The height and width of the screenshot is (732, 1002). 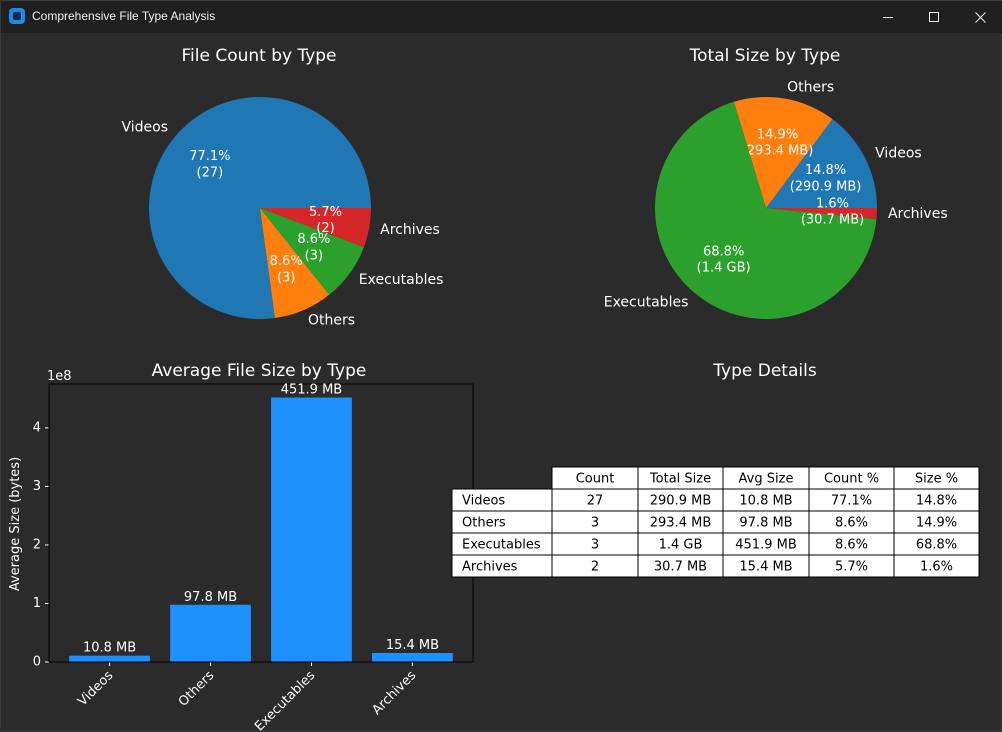 What do you see at coordinates (37, 486) in the screenshot?
I see `y-tick-label: 3` at bounding box center [37, 486].